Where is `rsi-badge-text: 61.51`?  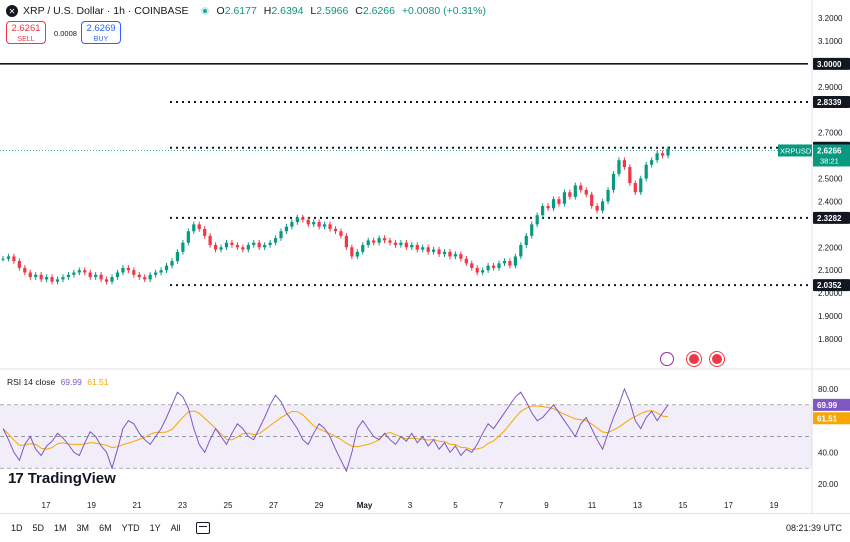 rsi-badge-text: 61.51 is located at coordinates (827, 418).